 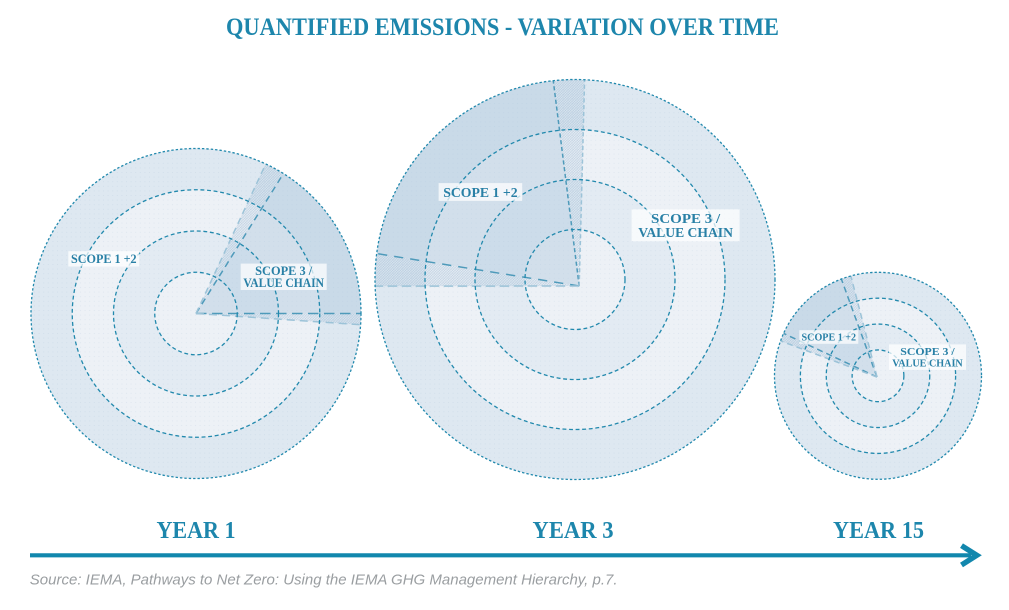 I want to click on svg-text: YEAR 1, so click(x=196, y=531).